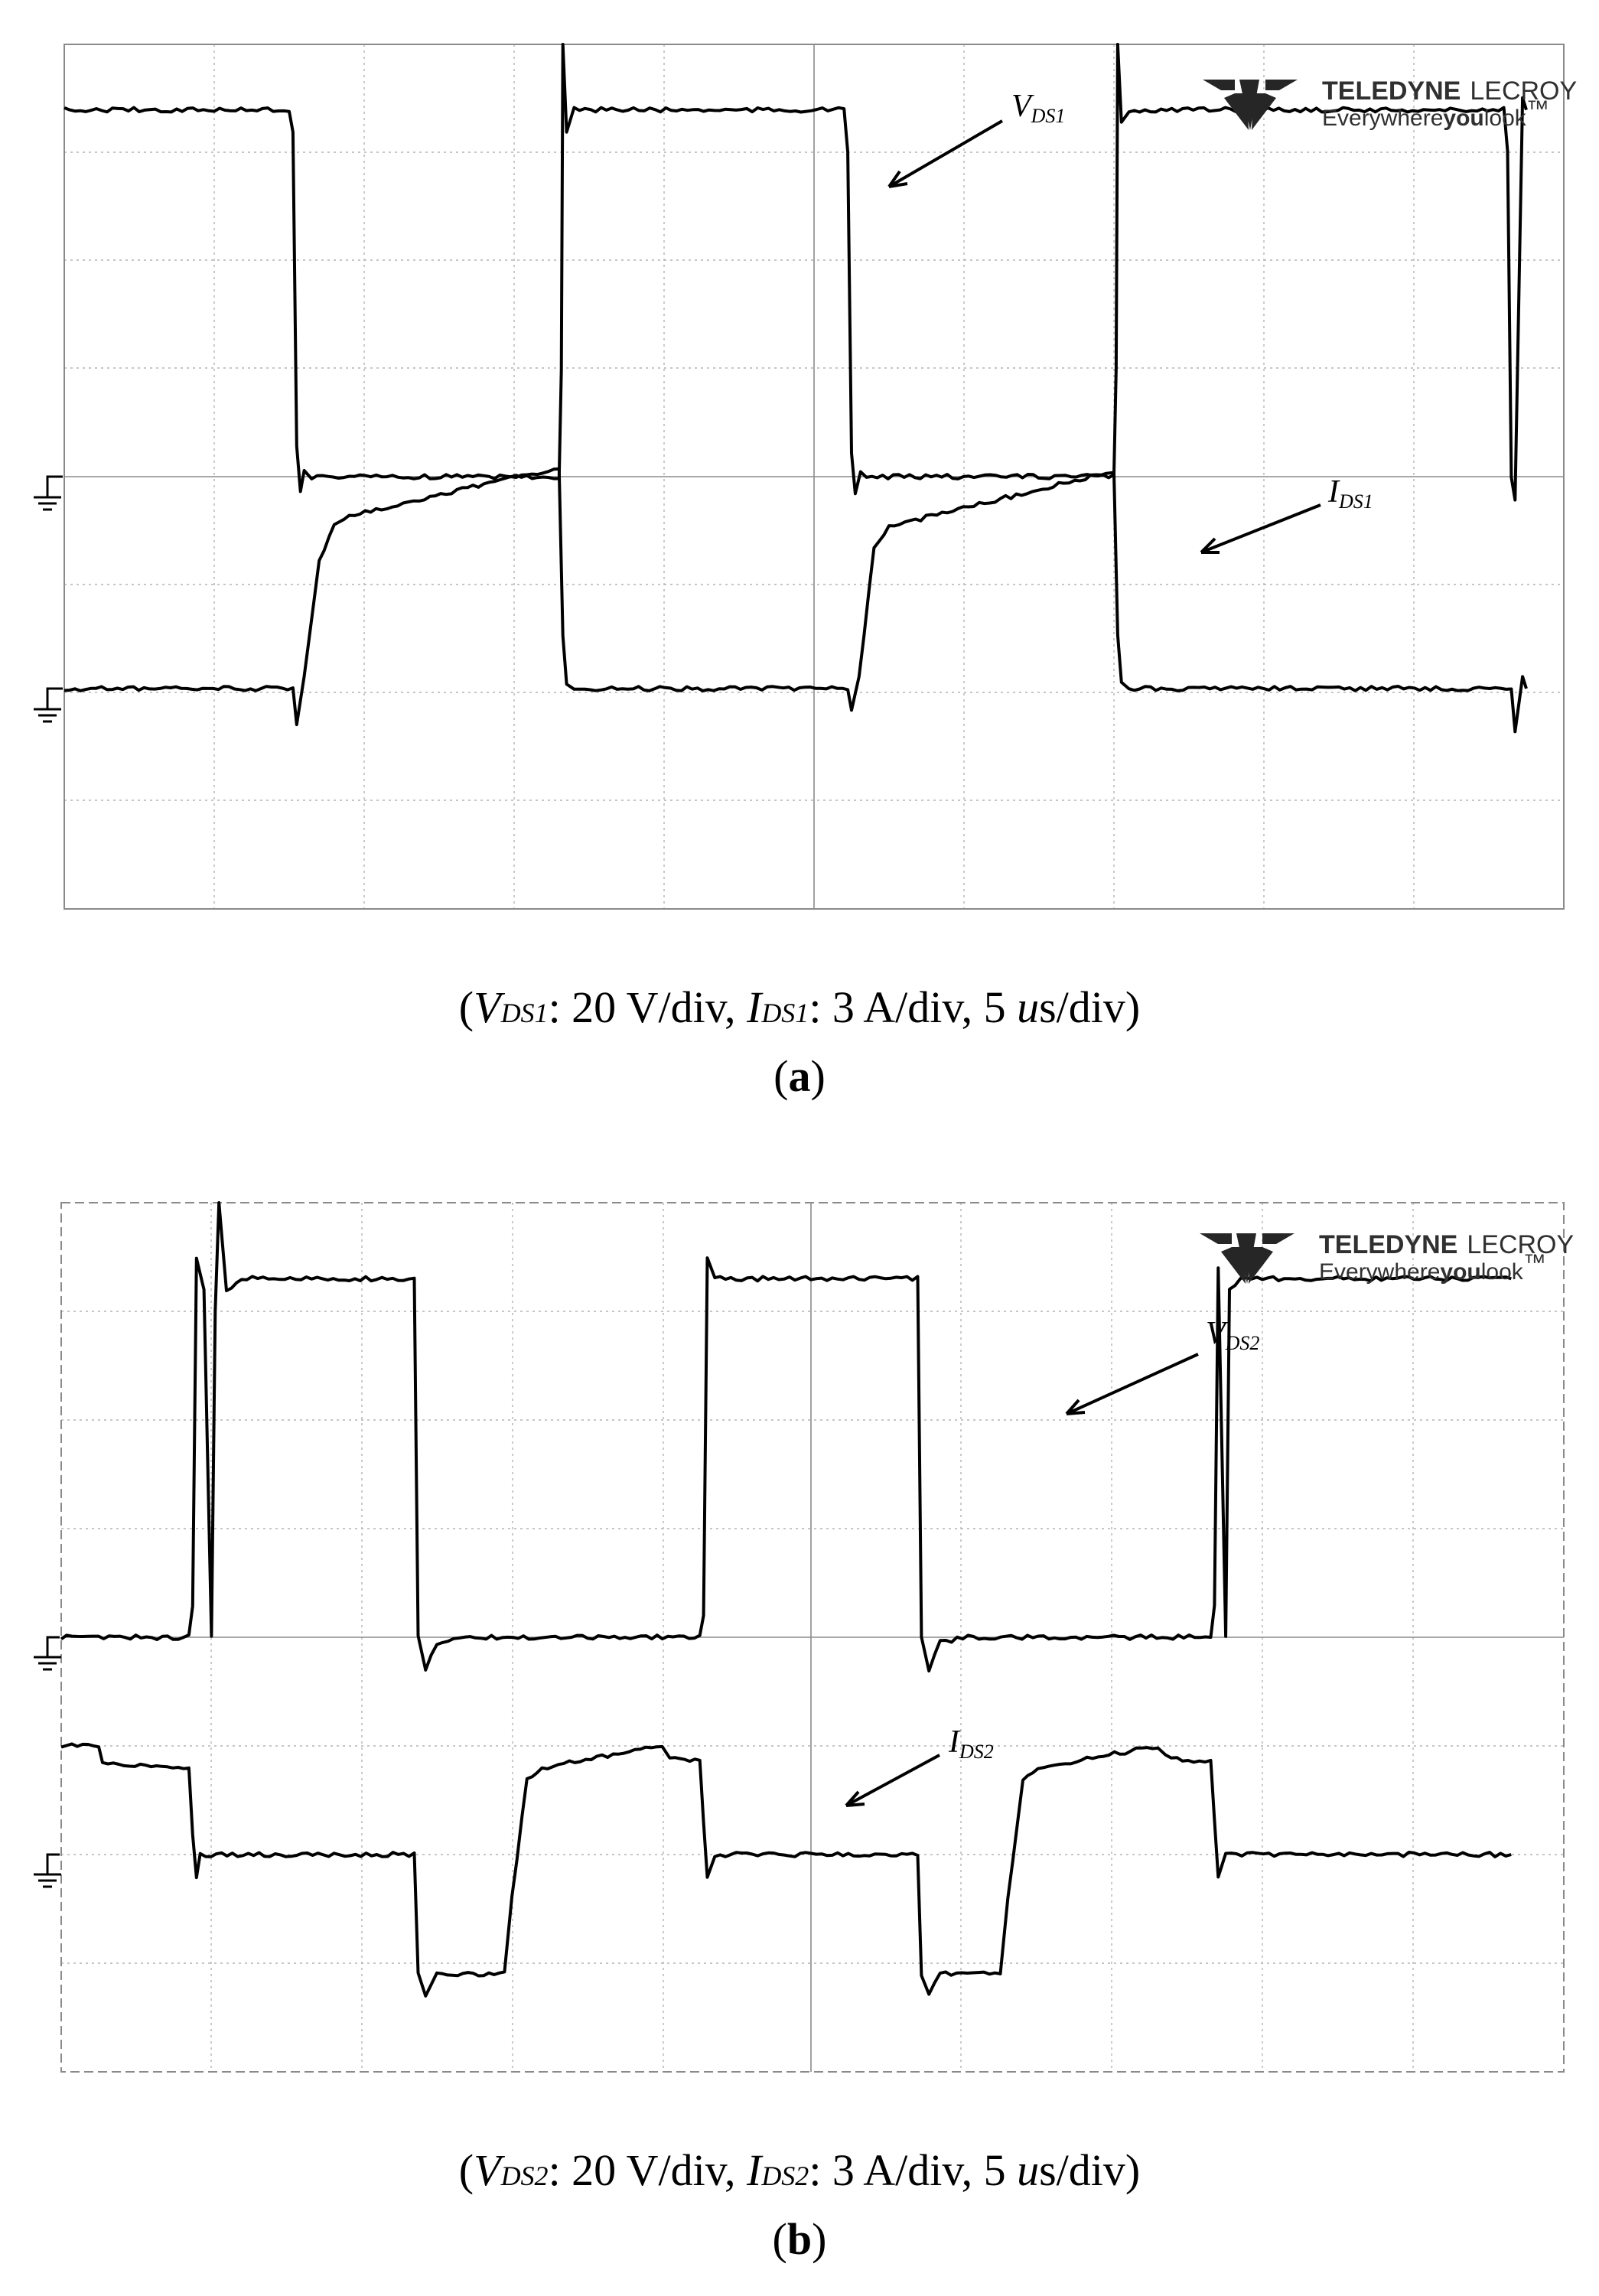  Describe the element at coordinates (1049, 116) in the screenshot. I see `vds1-label-sub: DS1` at that location.